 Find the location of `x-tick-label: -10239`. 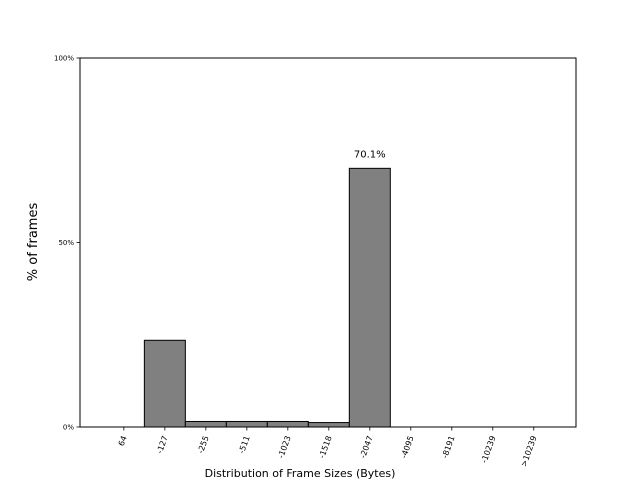

x-tick-label: -10239 is located at coordinates (489, 450).